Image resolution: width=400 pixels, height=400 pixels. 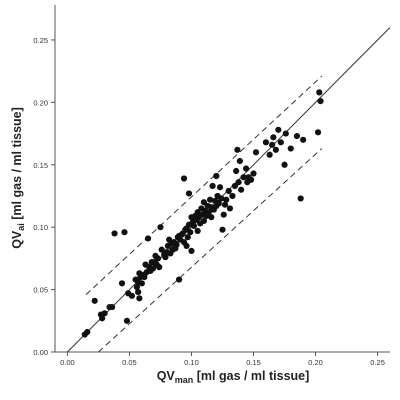 What do you see at coordinates (315, 362) in the screenshot?
I see `x-tick-label: 0.20` at bounding box center [315, 362].